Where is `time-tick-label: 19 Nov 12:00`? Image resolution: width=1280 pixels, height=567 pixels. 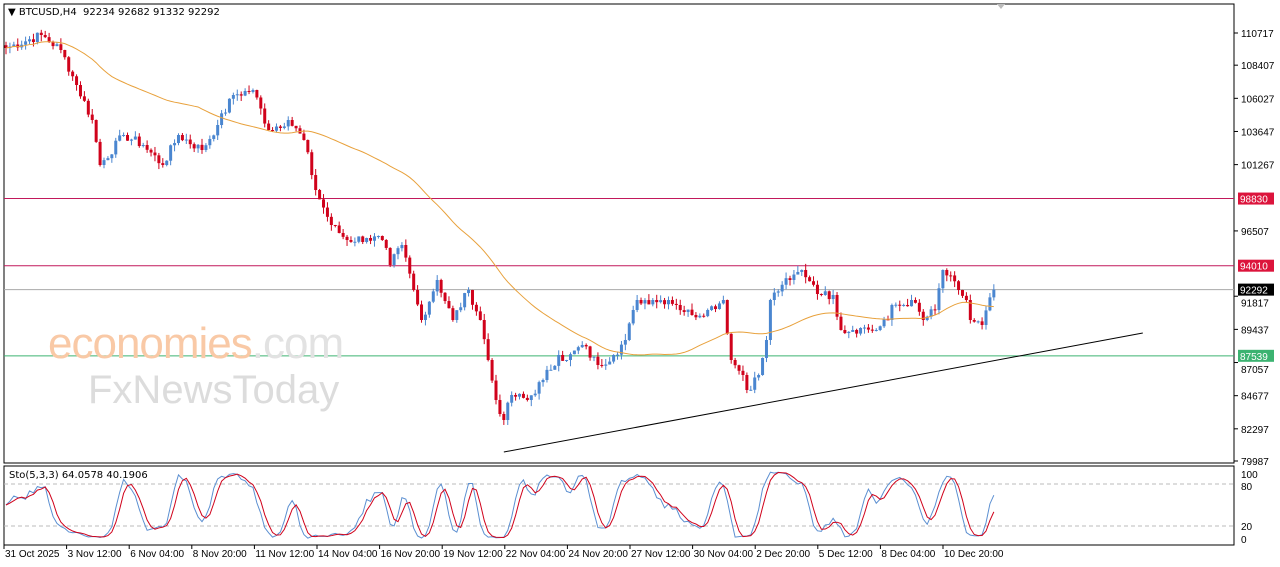
time-tick-label: 19 Nov 12:00 is located at coordinates (473, 554).